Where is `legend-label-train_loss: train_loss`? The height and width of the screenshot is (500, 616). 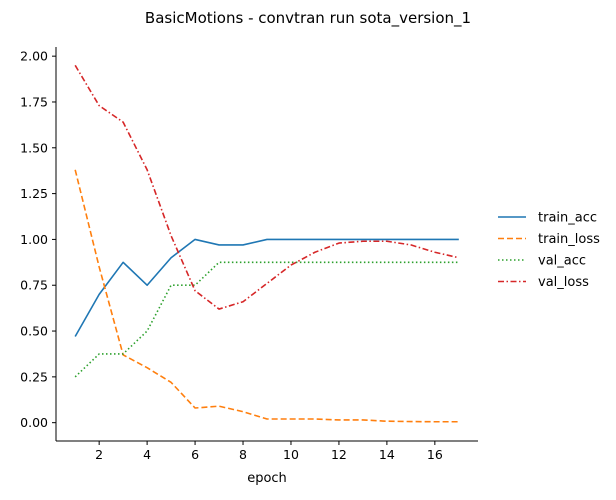
legend-label-train_loss: train_loss is located at coordinates (569, 239).